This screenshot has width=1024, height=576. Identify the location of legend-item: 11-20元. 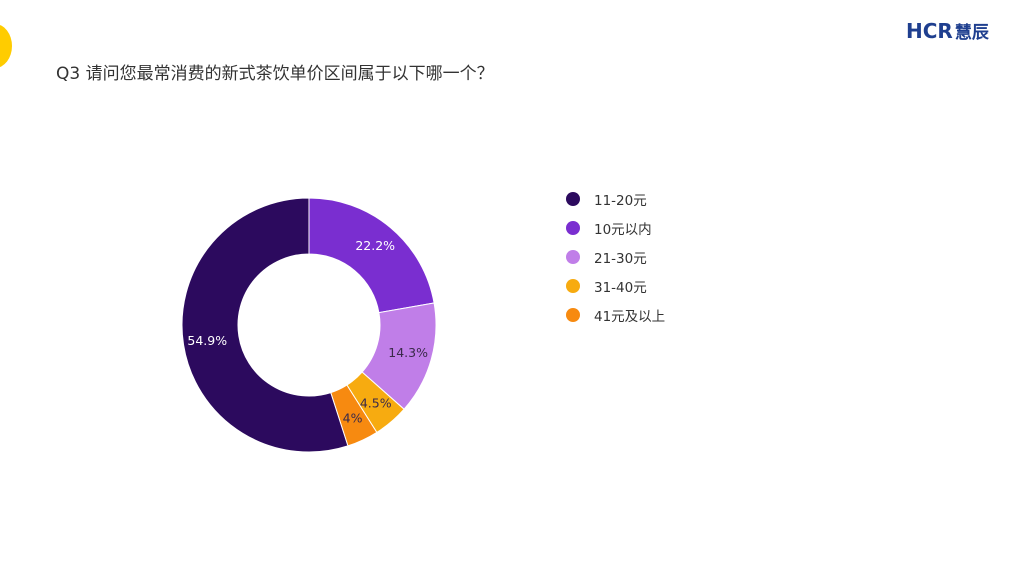
(615, 198).